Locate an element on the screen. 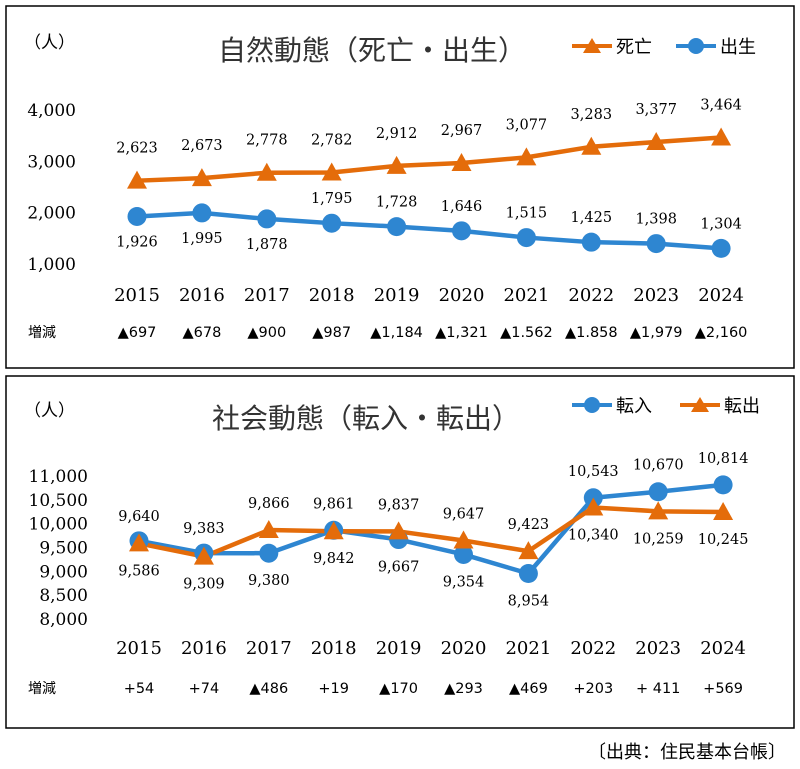  social-data-label: 9,309 is located at coordinates (204, 585).